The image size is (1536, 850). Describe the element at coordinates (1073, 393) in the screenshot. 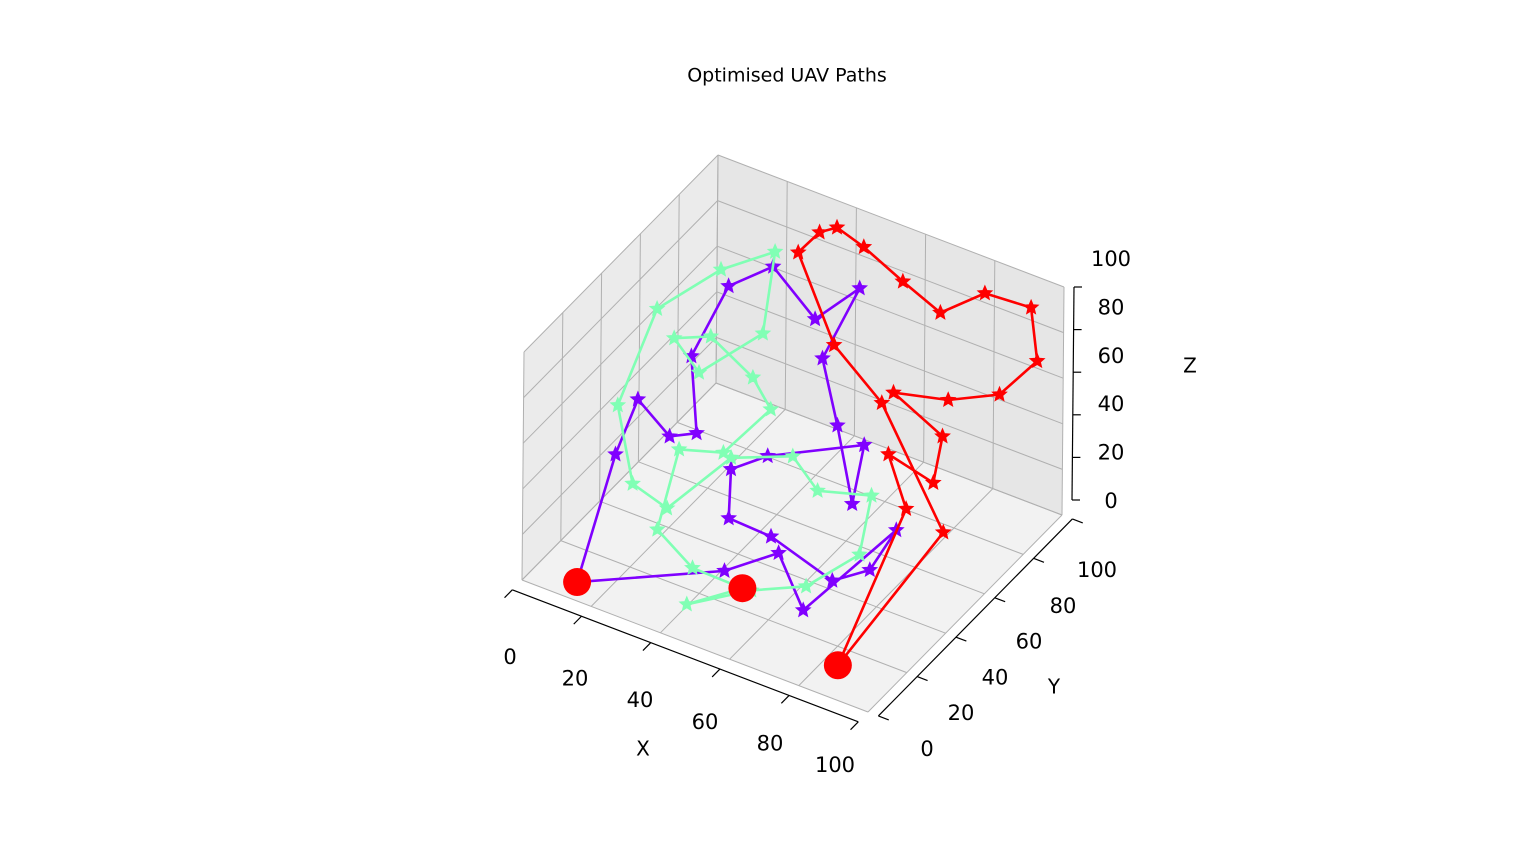

I see `z-axis-line` at that location.